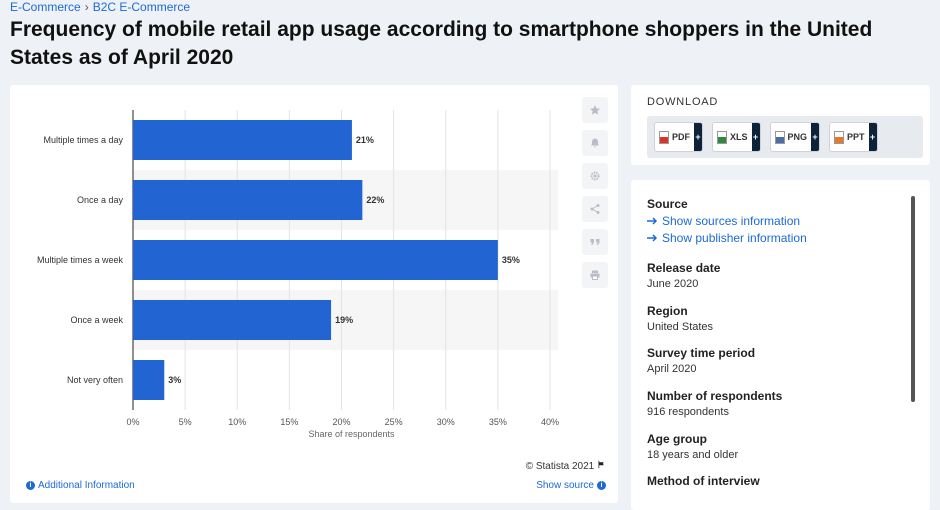 The image size is (940, 510). I want to click on share-icon, so click(595, 209).